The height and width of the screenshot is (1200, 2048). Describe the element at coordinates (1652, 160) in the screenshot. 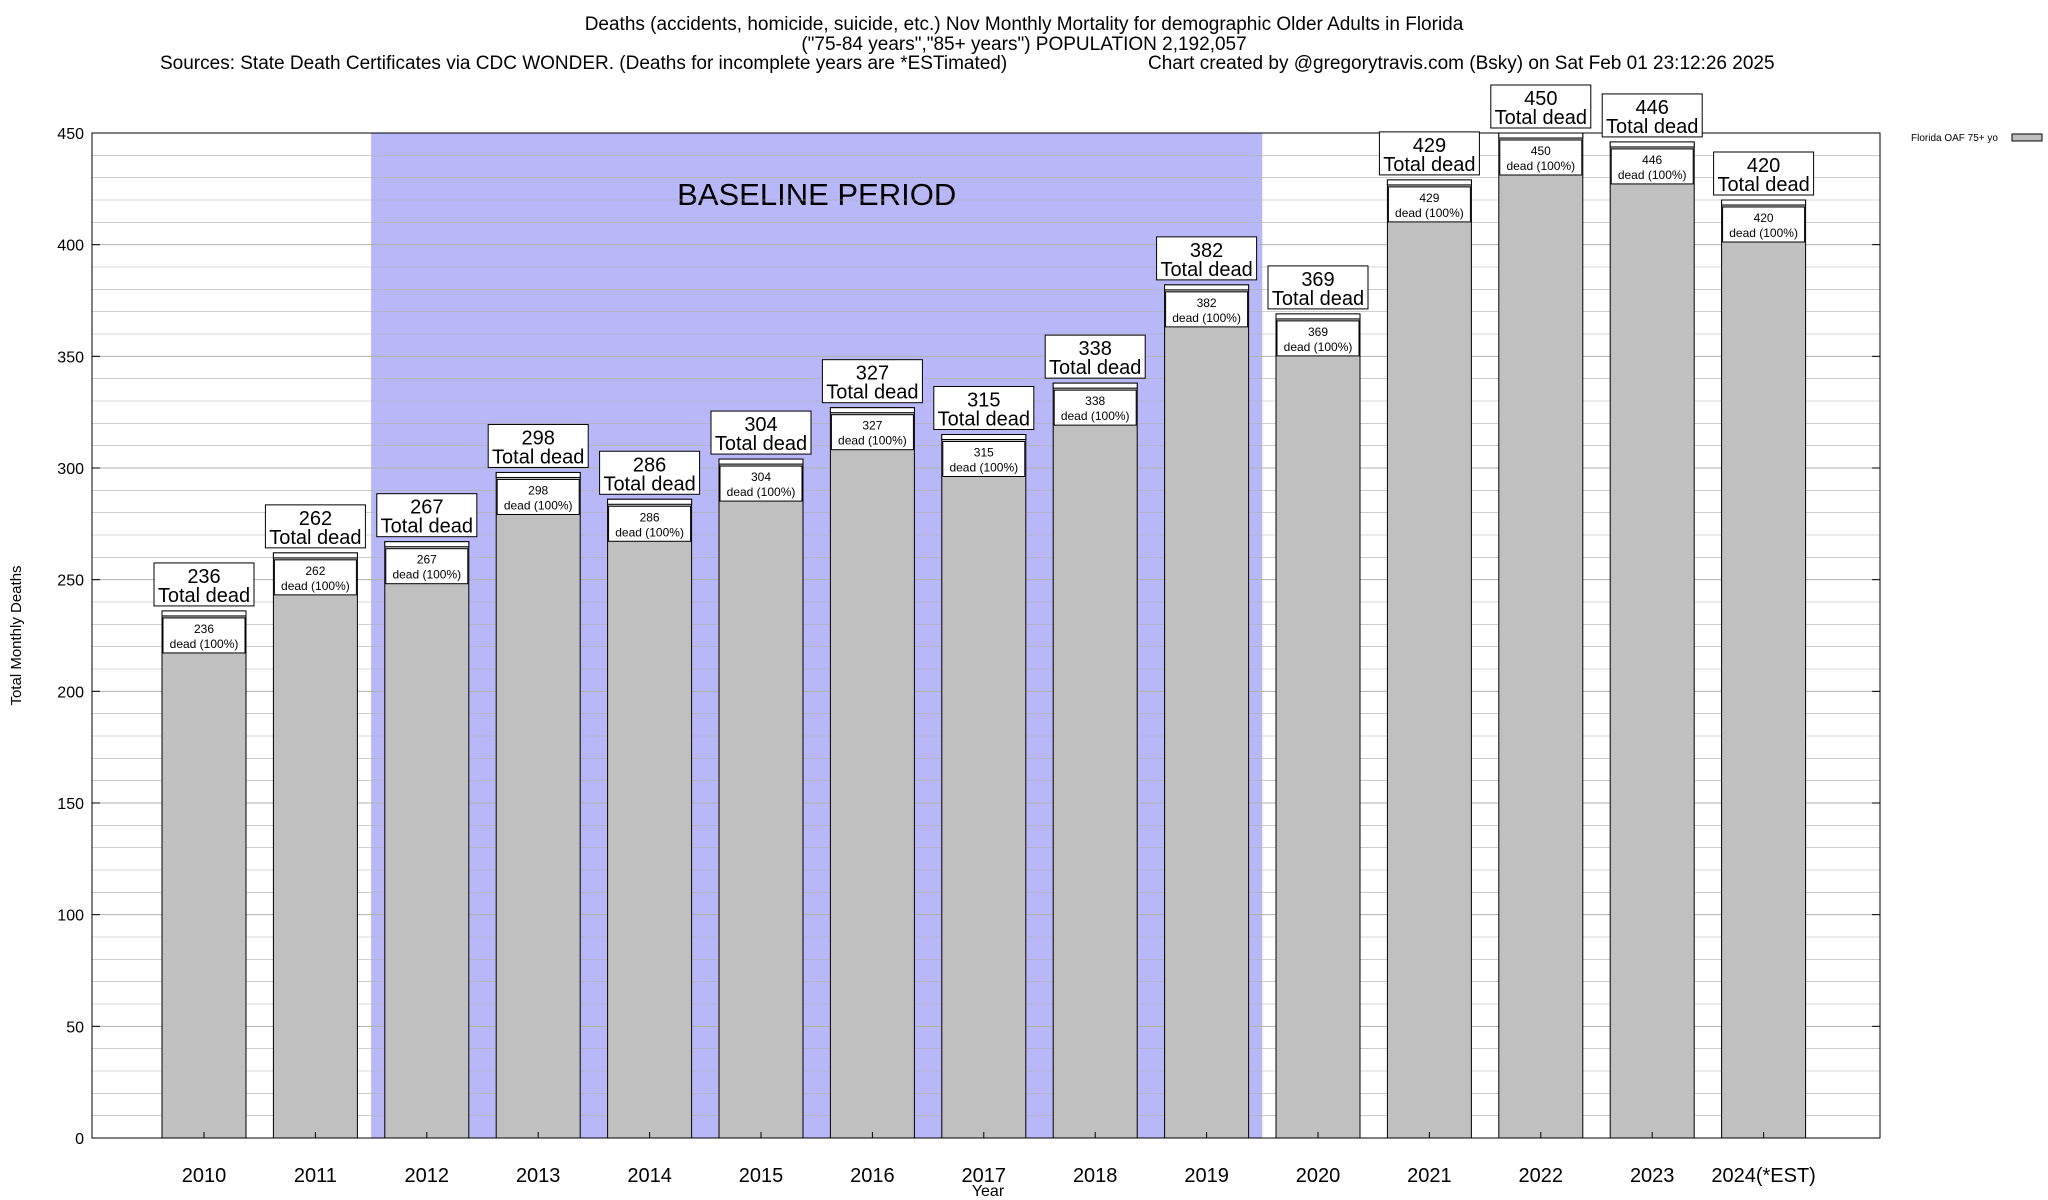

I see `inner-value-label: 446` at that location.